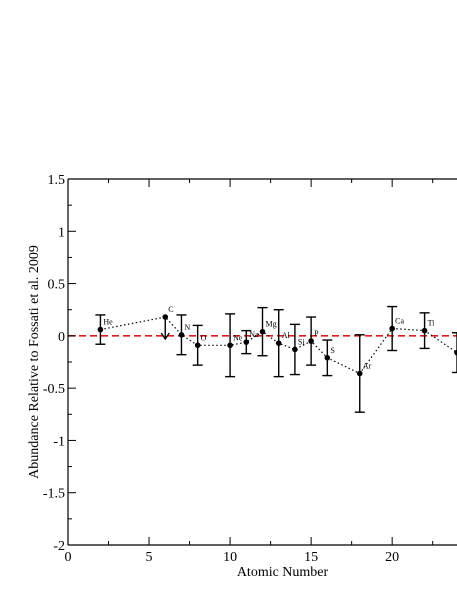 The width and height of the screenshot is (457, 591). I want to click on point-label: Si, so click(301, 341).